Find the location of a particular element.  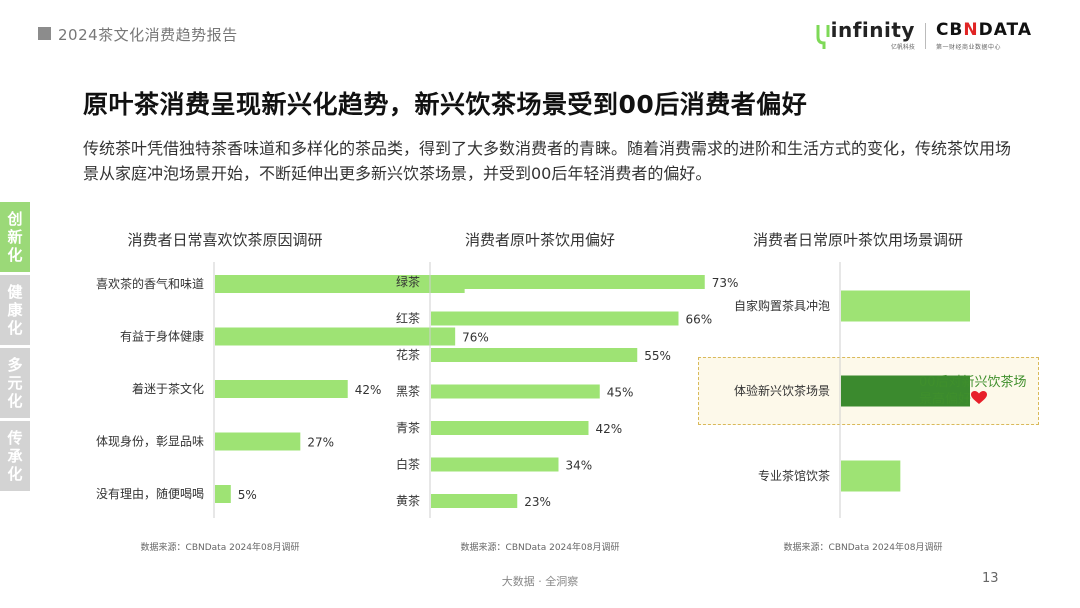

page-title: 原叶茶消费呈现新兴化趋势，新兴饮茶场景受到00后消费者偏好 is located at coordinates (445, 104).